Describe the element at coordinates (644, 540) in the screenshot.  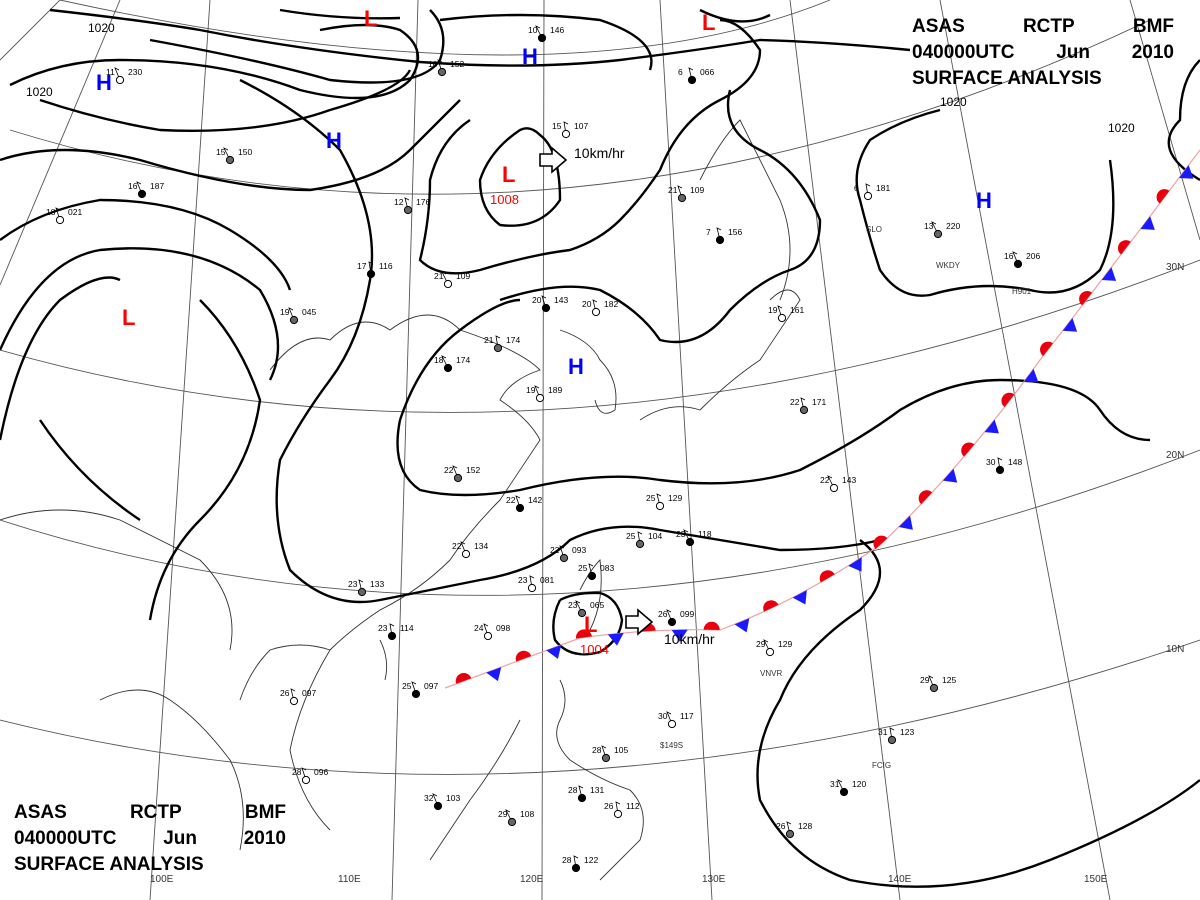
I see `station-plot: 25 104` at that location.